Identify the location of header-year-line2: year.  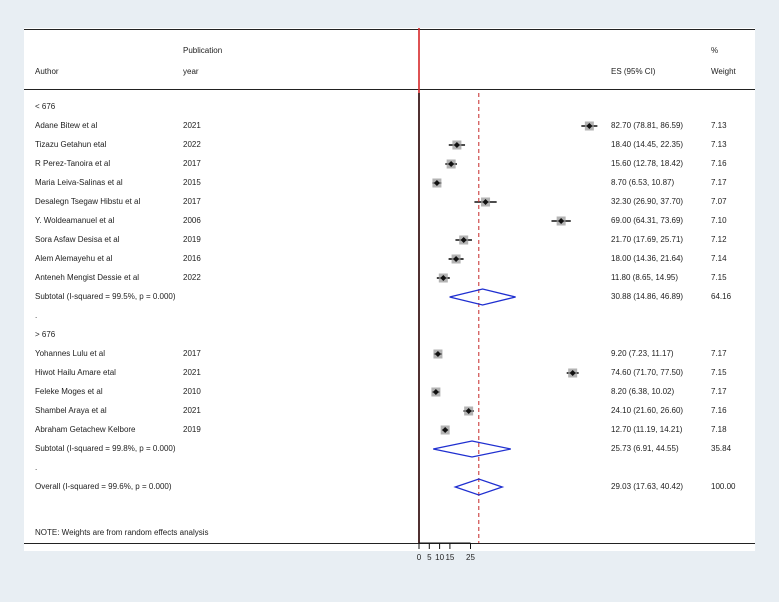
(191, 71).